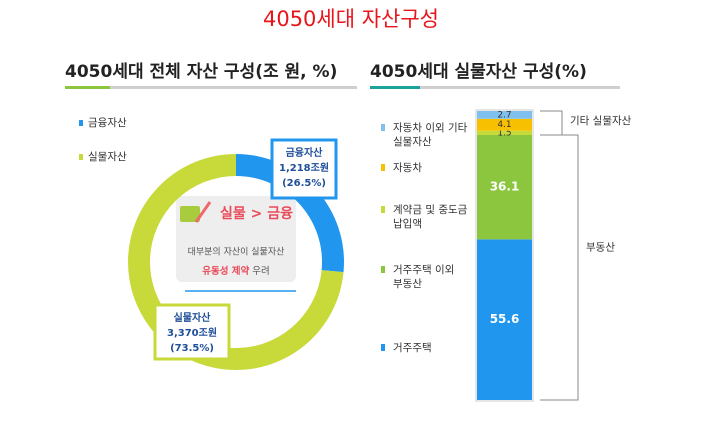 Image resolution: width=702 pixels, height=441 pixels. Describe the element at coordinates (107, 157) in the screenshot. I see `legend-label: 실물자산` at that location.